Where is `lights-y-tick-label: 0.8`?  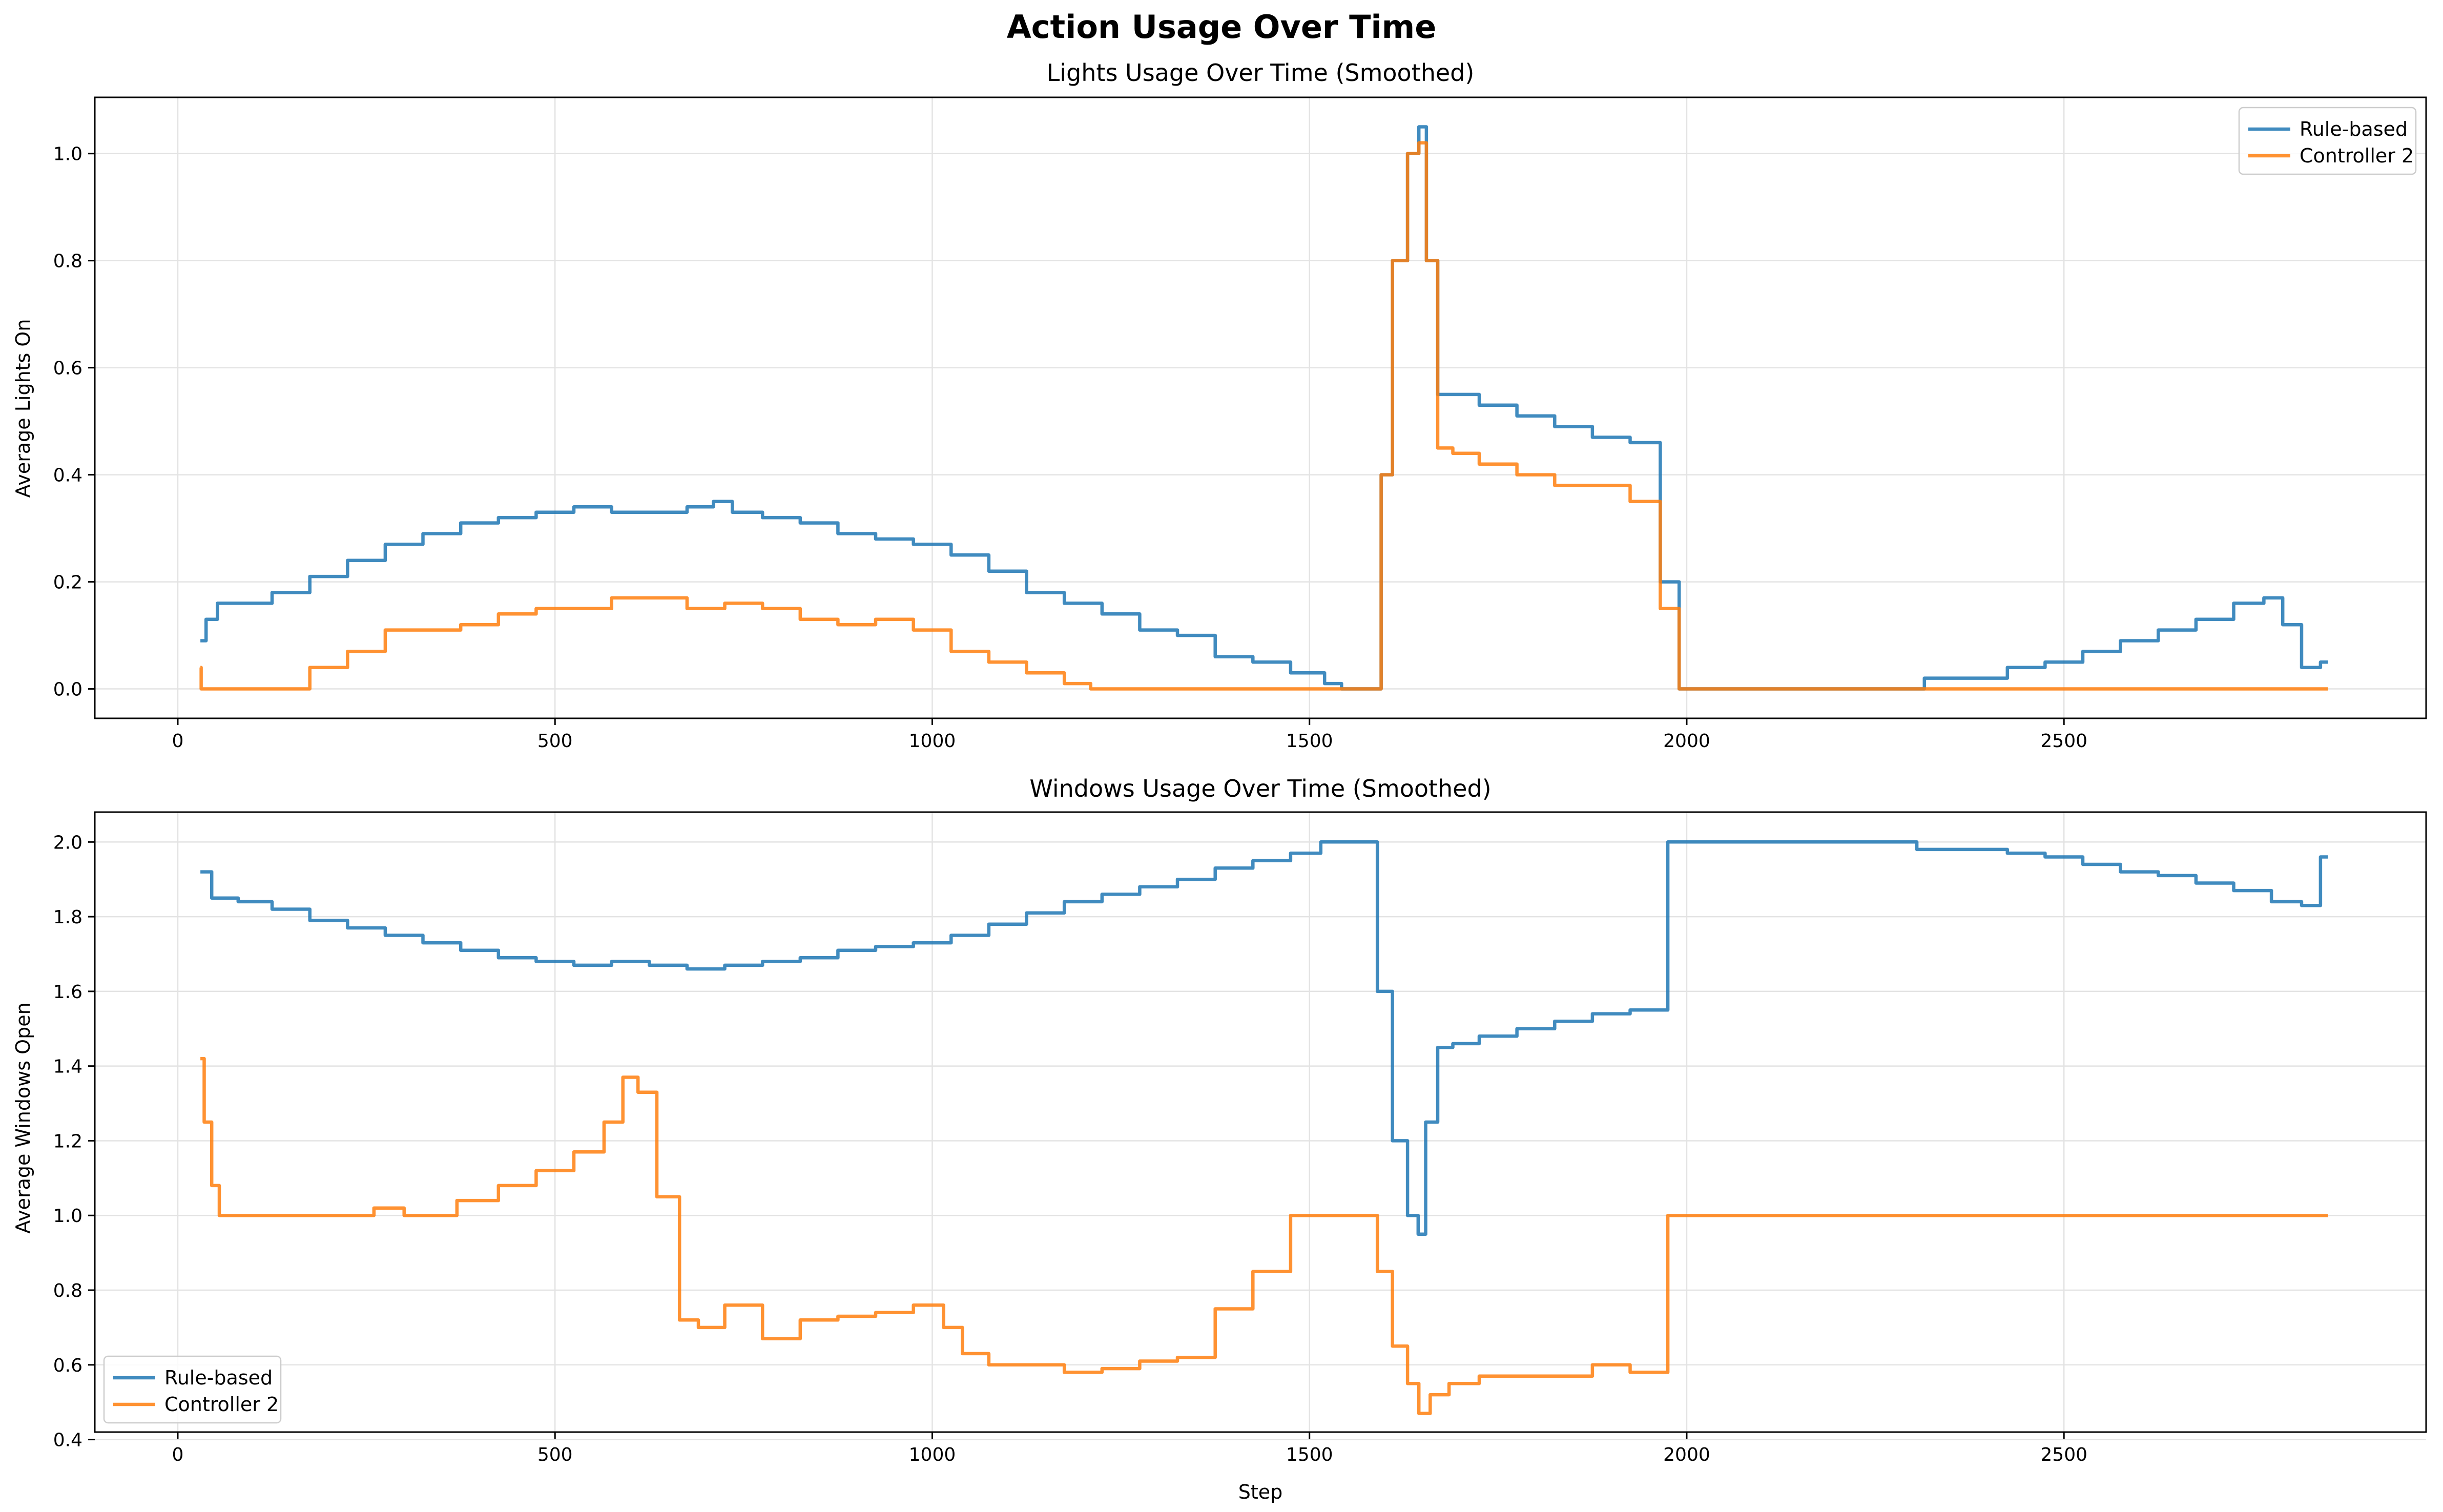 lights-y-tick-label: 0.8 is located at coordinates (67, 261).